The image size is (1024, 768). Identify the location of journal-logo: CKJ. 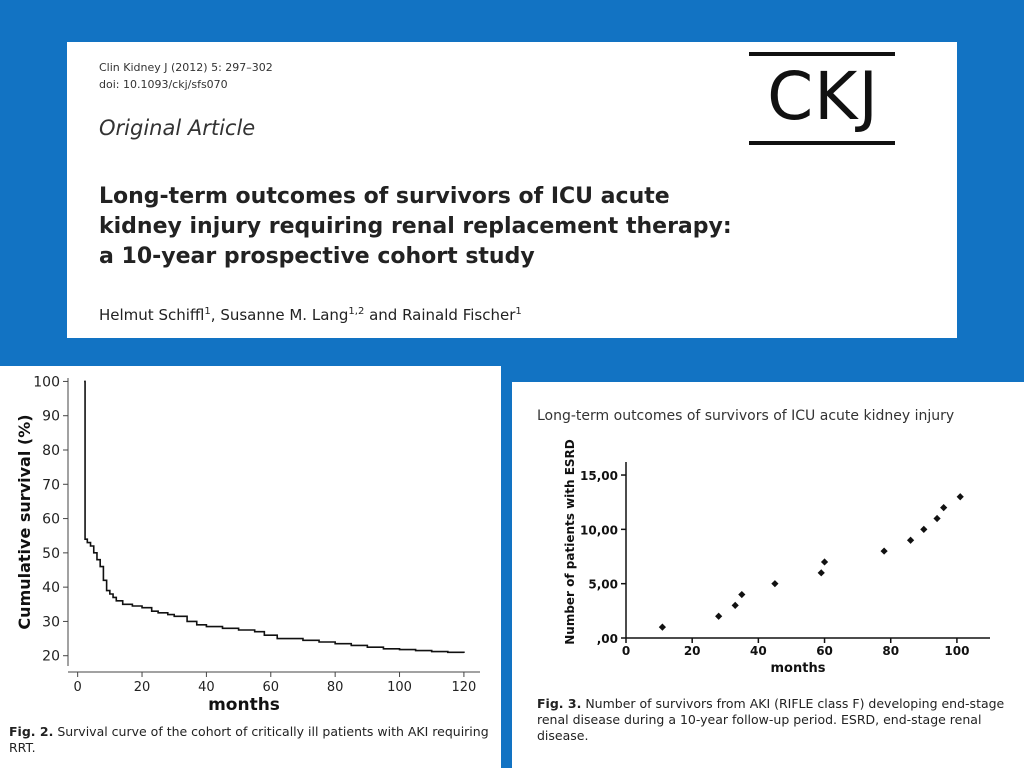
(823, 98).